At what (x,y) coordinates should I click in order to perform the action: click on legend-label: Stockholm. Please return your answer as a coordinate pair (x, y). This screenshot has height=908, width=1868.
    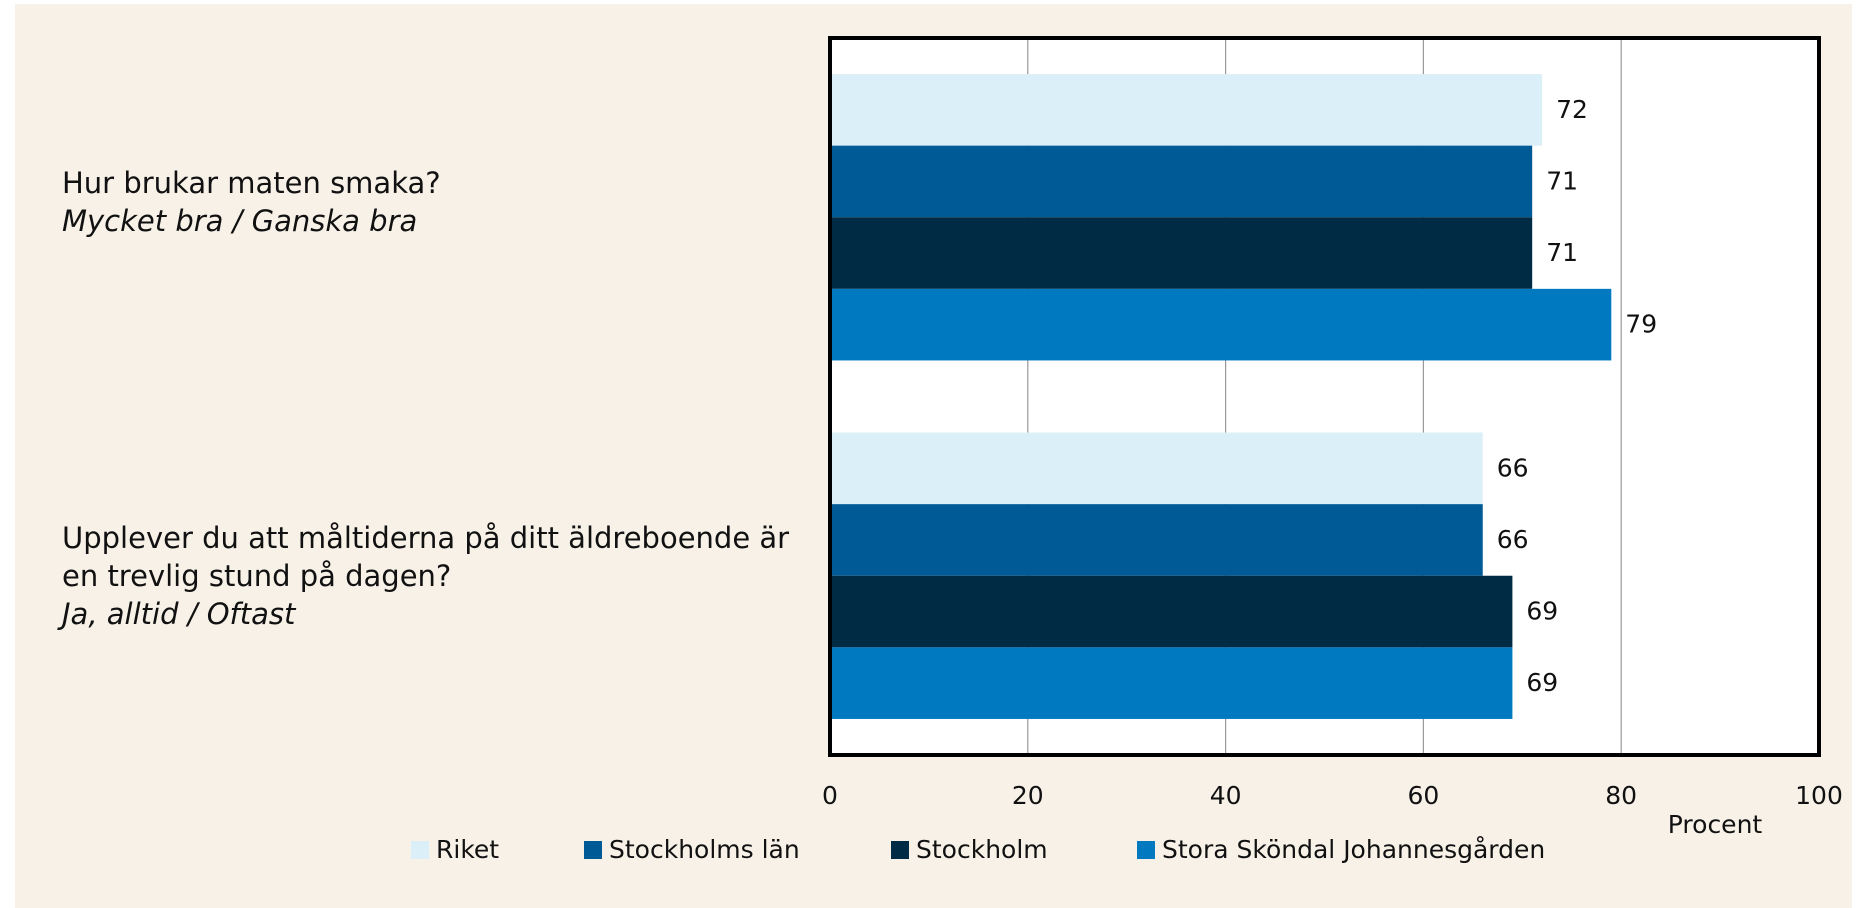
    Looking at the image, I should click on (982, 849).